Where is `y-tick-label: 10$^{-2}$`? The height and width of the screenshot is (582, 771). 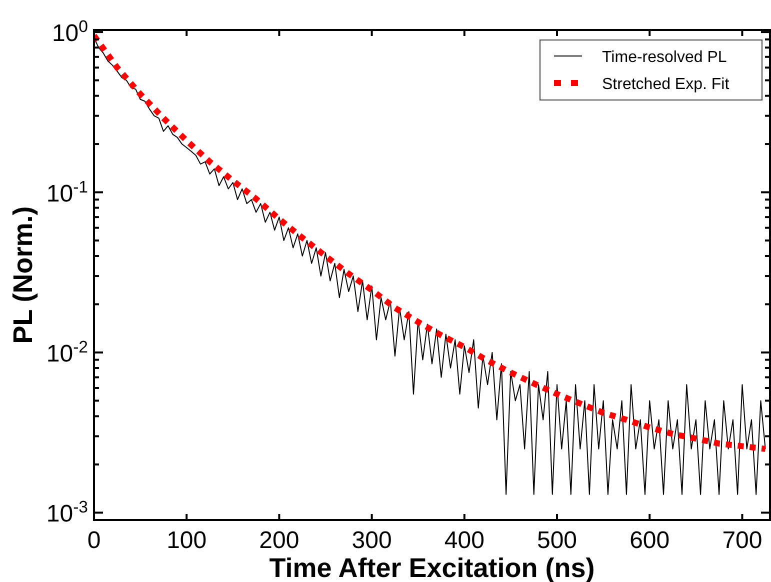 y-tick-label: 10$^{-2}$ is located at coordinates (67, 352).